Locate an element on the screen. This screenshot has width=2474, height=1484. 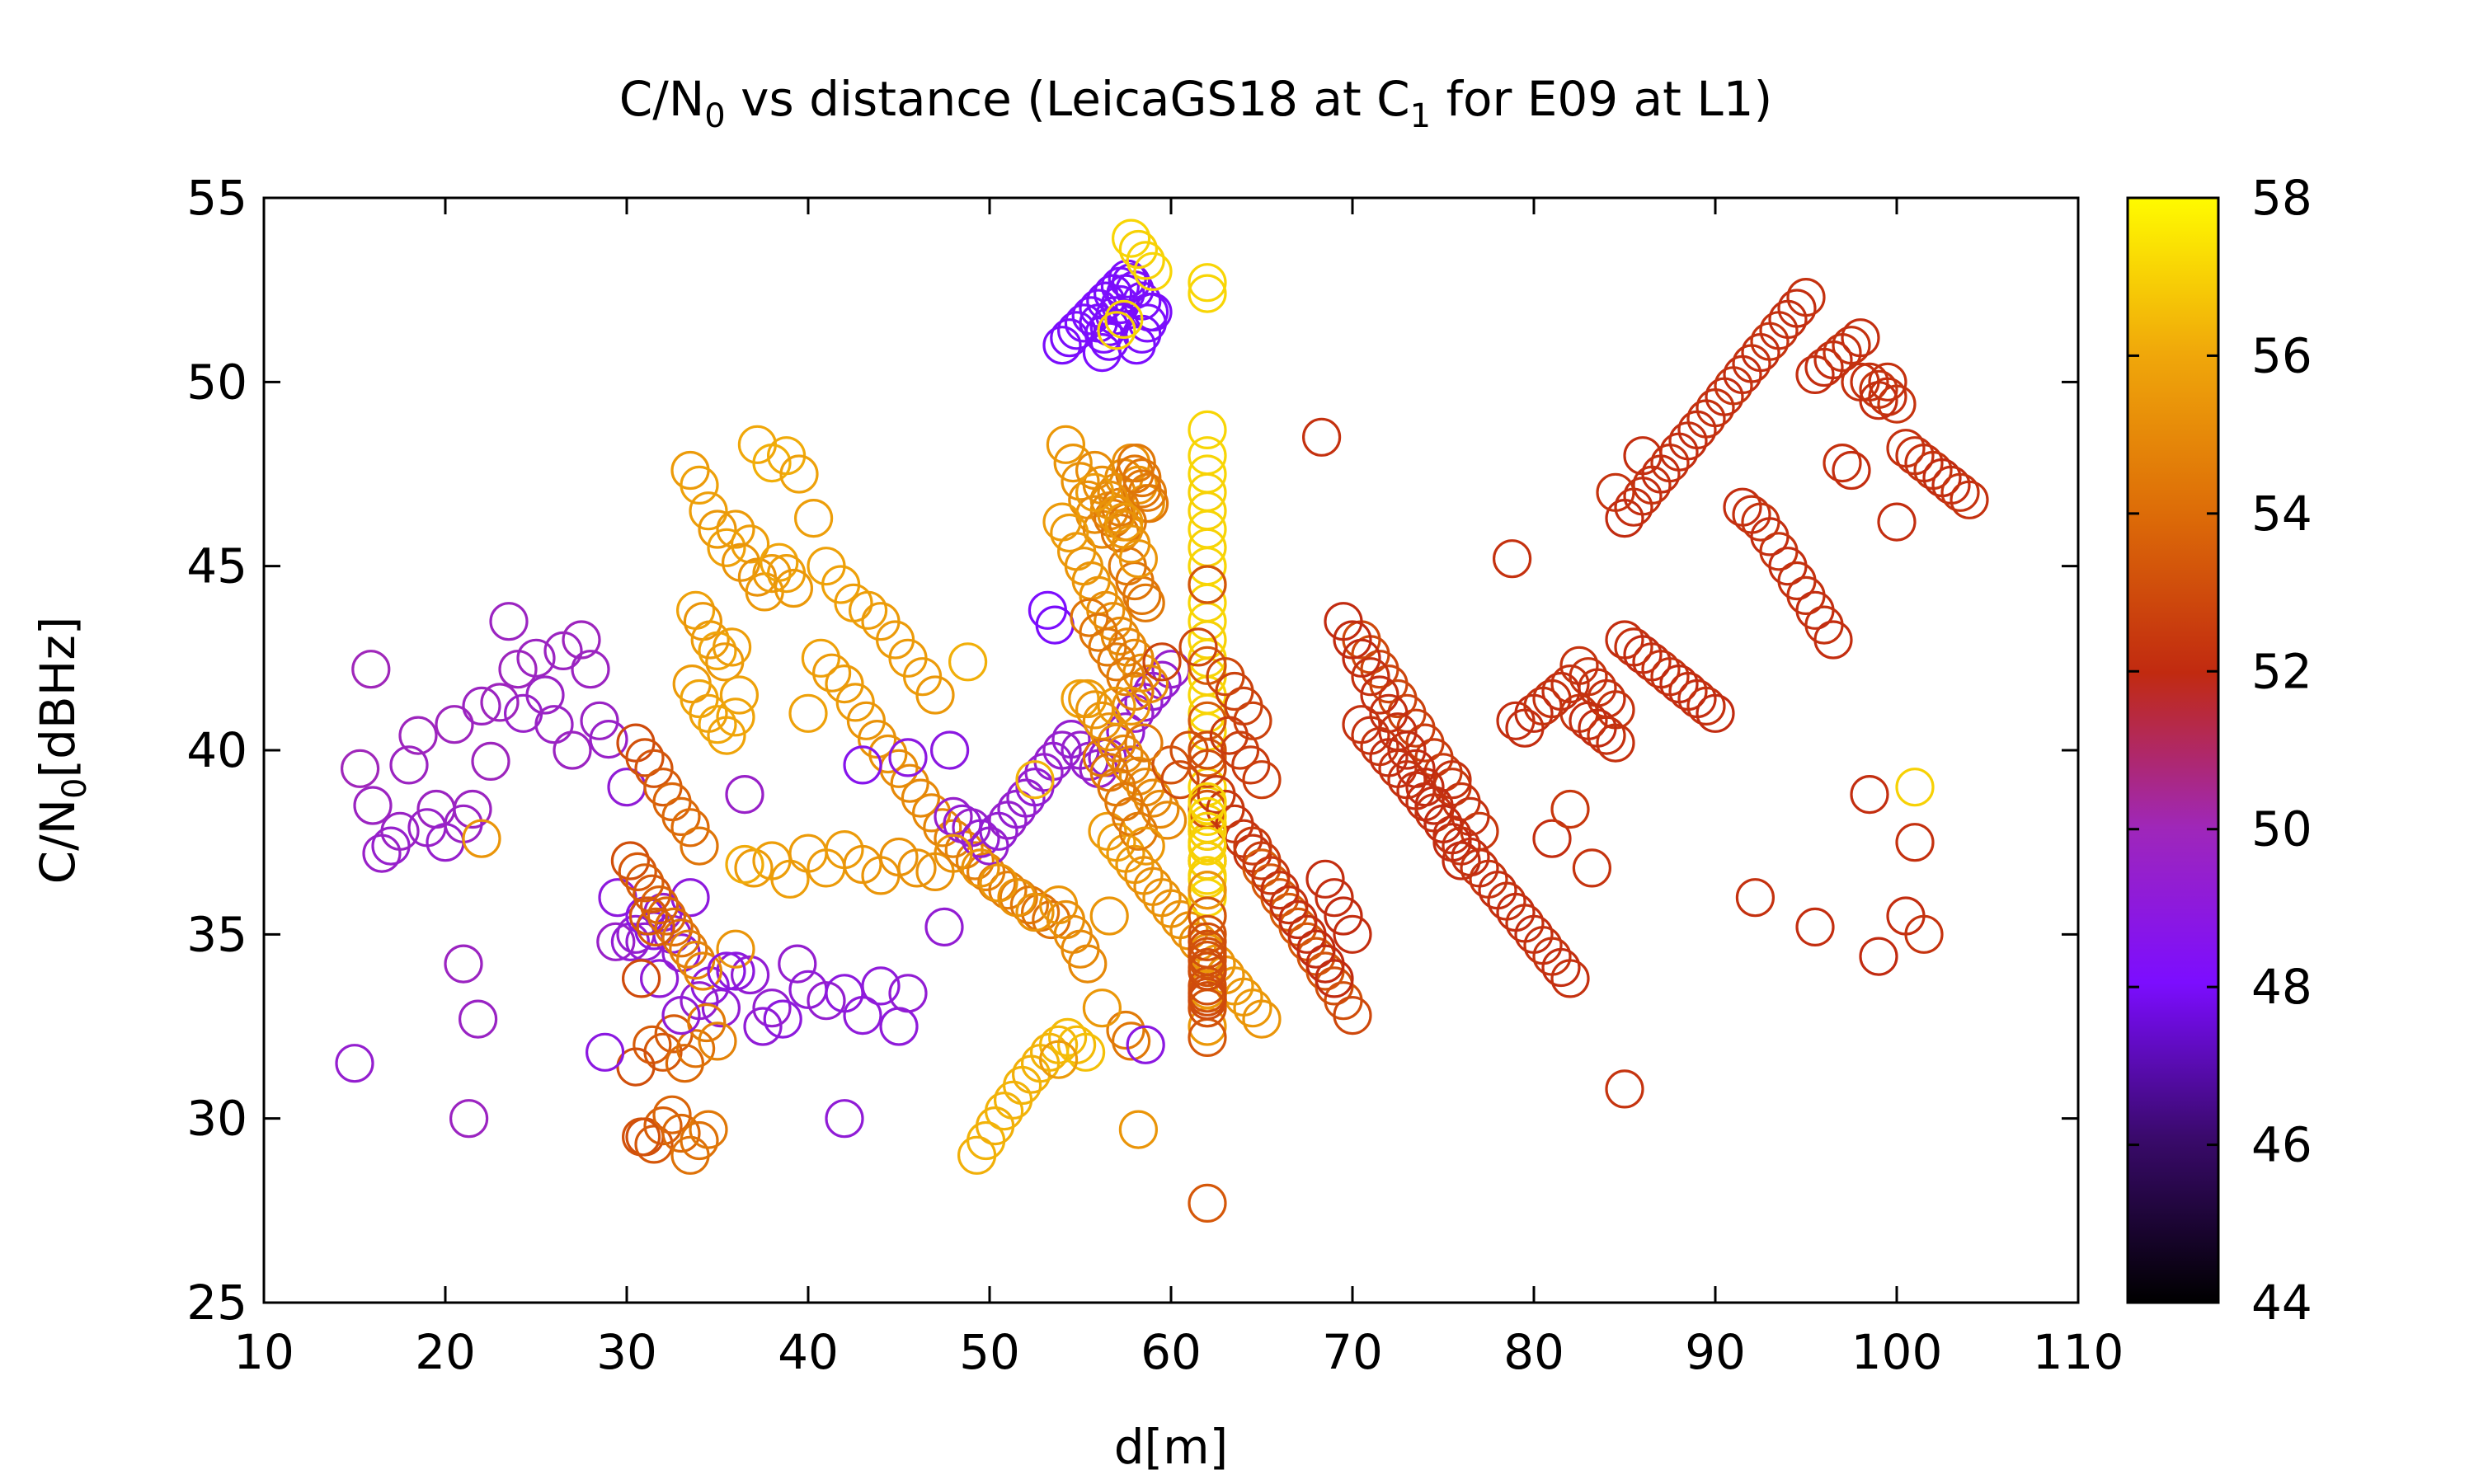
y-tick-label: 40 is located at coordinates (216, 750).